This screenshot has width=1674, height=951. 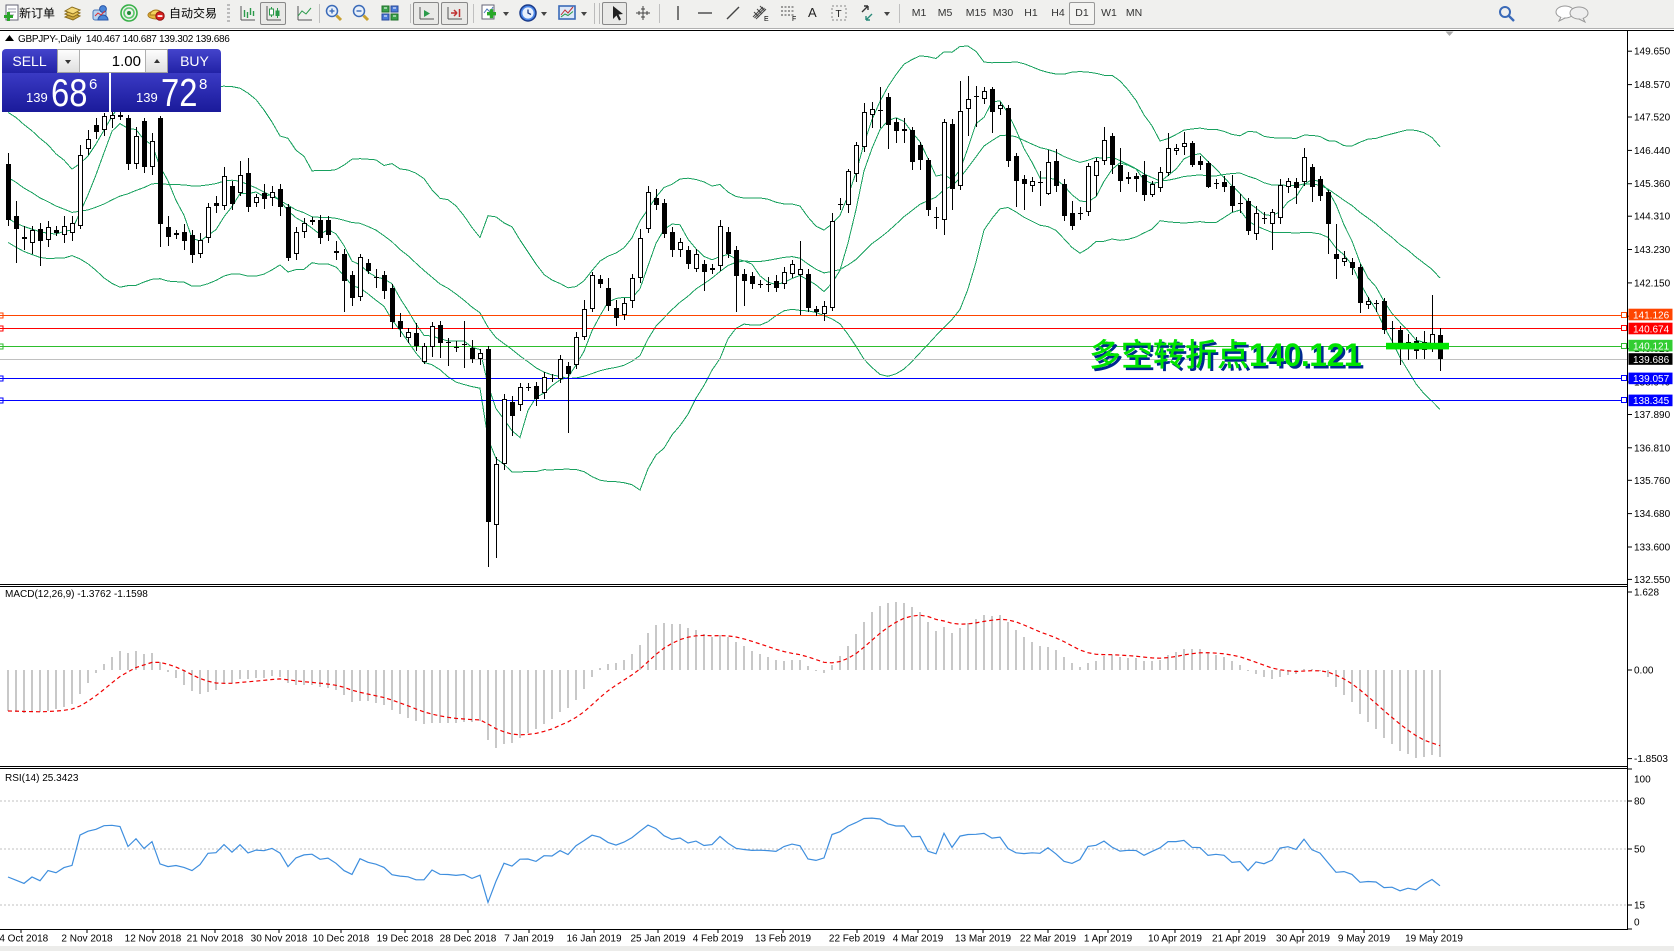 I want to click on svg-text: 21 Nov 2018, so click(x=215, y=939).